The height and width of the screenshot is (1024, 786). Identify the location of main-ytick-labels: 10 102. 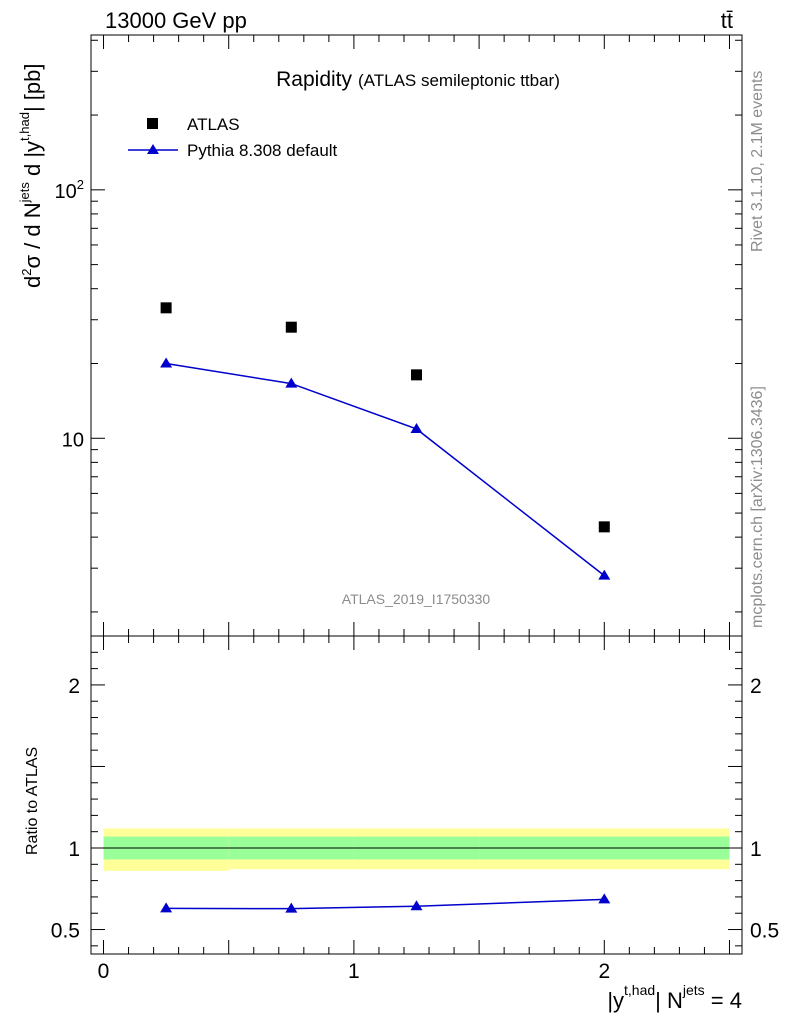
(69, 314).